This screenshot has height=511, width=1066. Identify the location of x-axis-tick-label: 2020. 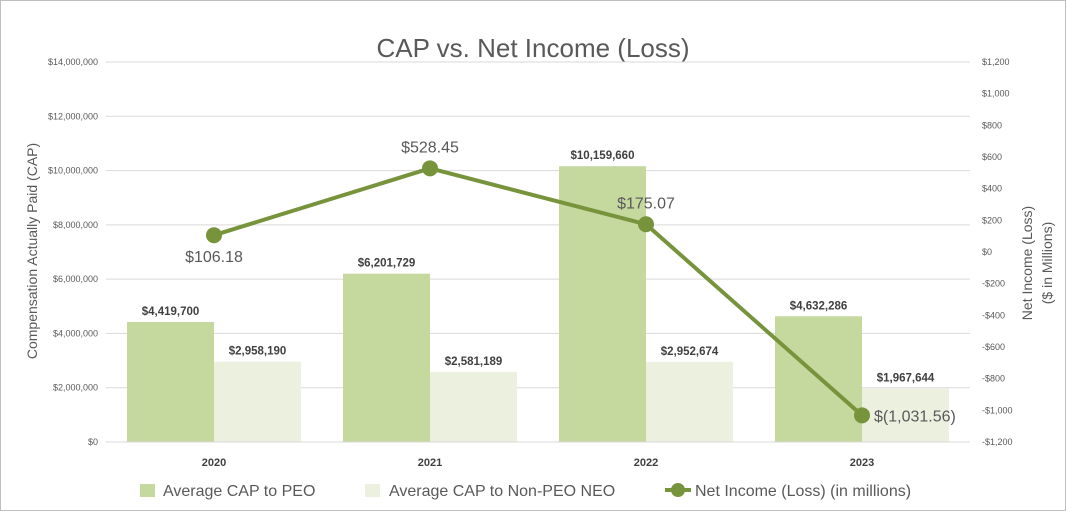
(214, 463).